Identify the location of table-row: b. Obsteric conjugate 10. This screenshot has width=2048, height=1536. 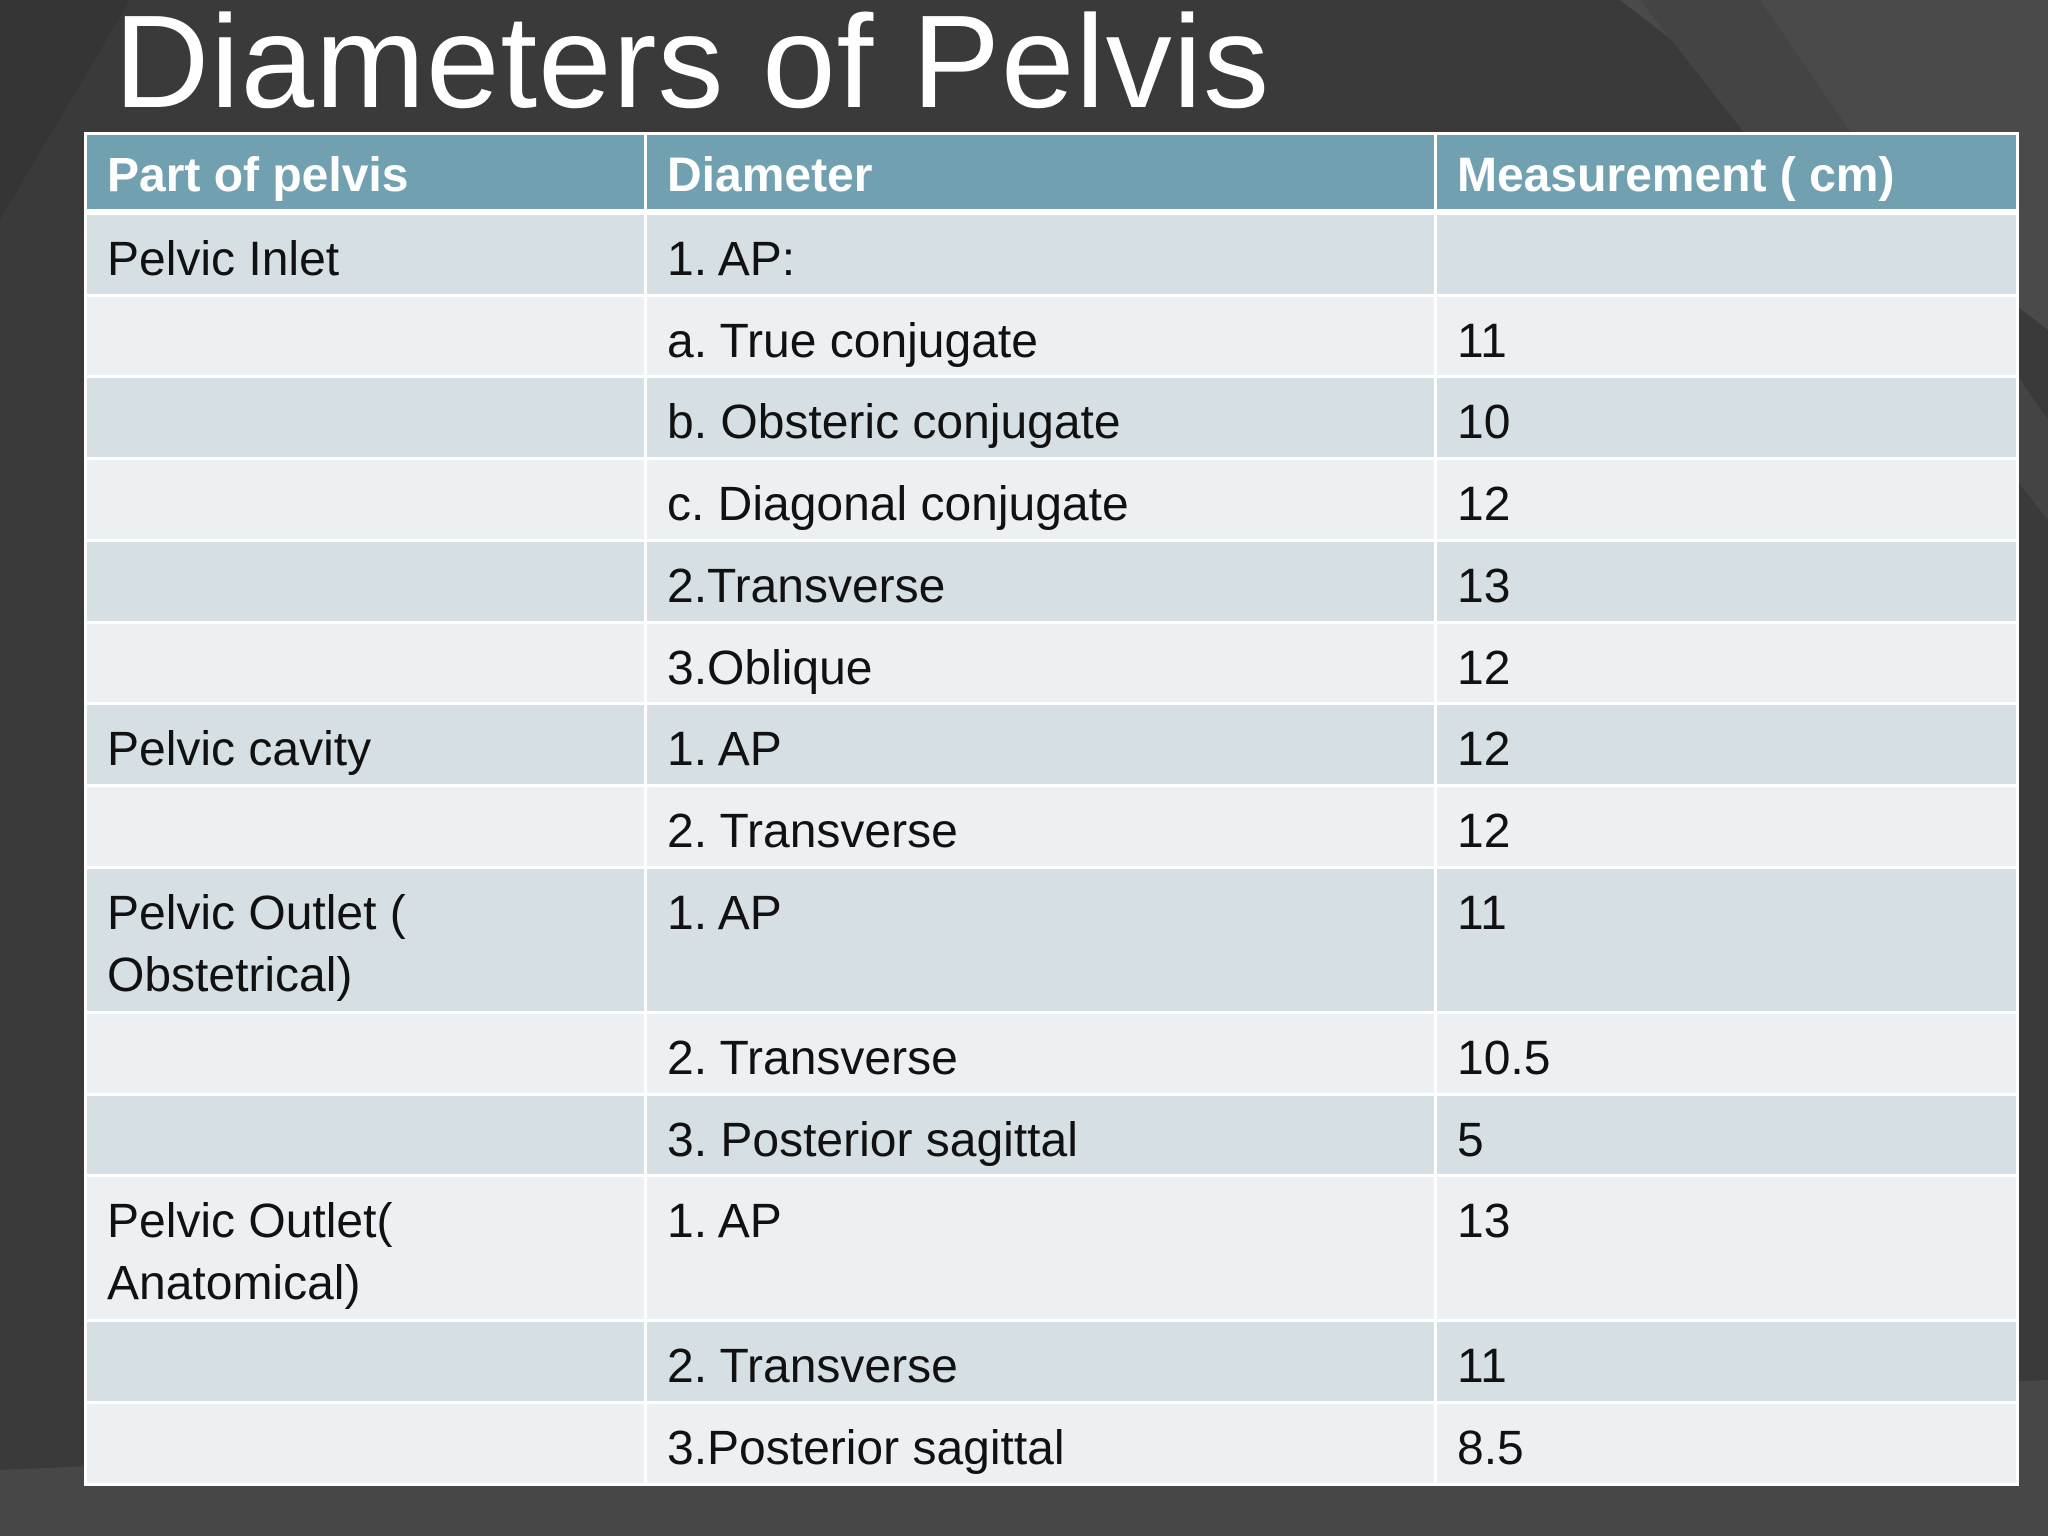
(1051, 418).